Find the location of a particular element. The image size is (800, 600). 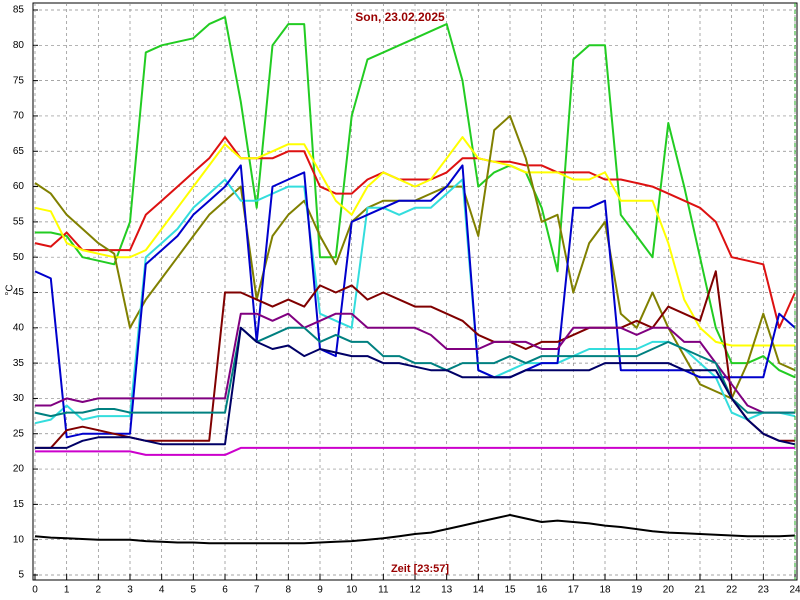

y-tick-label: 25 is located at coordinates (19, 433).